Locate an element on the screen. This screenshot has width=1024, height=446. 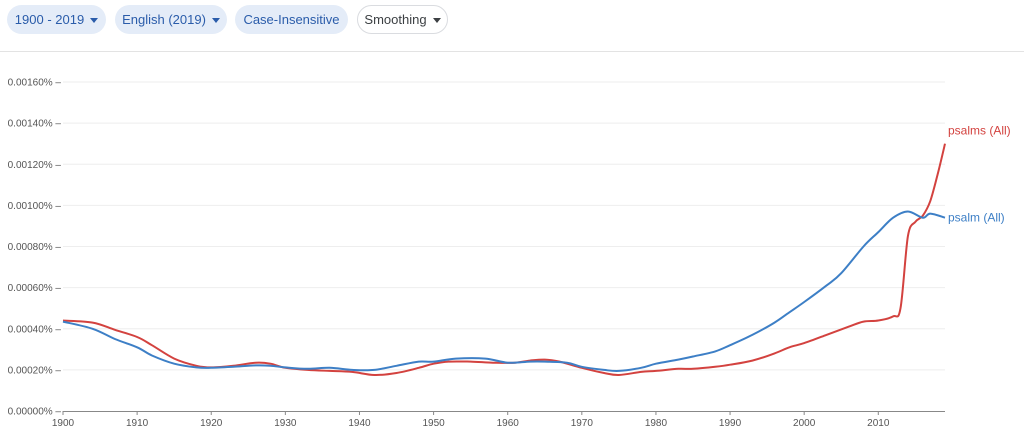
year-range-dropdown: 1900 - 2019 is located at coordinates (56, 19).